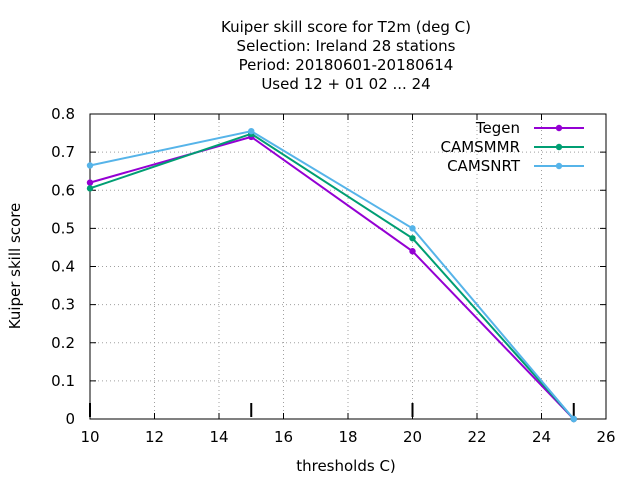 This screenshot has width=640, height=480. Describe the element at coordinates (480, 147) in the screenshot. I see `legend-label: CAMSMMR` at that location.